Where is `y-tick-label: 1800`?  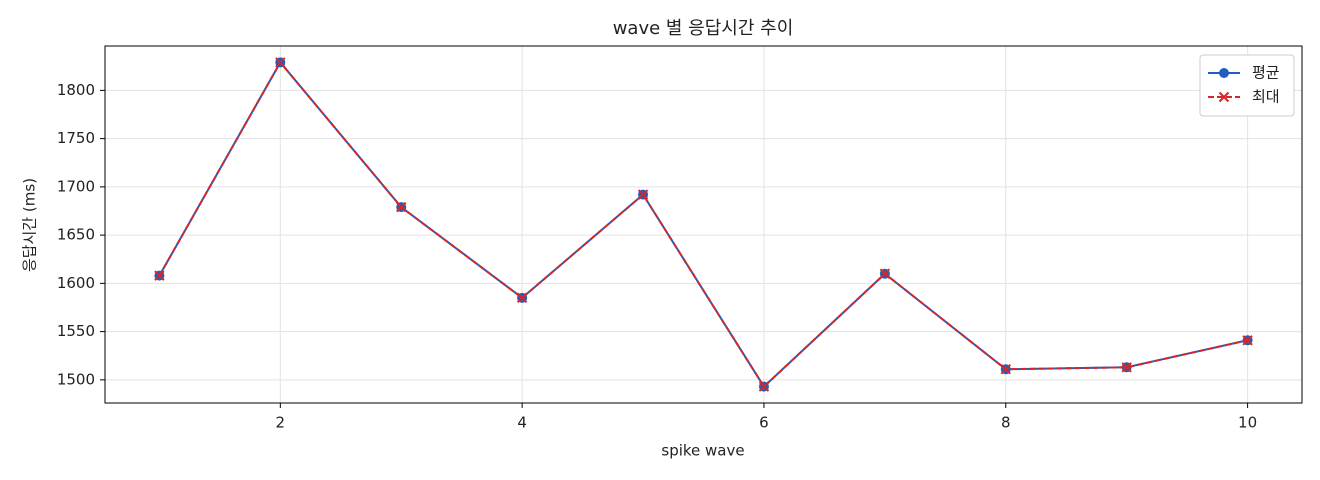
y-tick-label: 1800 is located at coordinates (76, 90).